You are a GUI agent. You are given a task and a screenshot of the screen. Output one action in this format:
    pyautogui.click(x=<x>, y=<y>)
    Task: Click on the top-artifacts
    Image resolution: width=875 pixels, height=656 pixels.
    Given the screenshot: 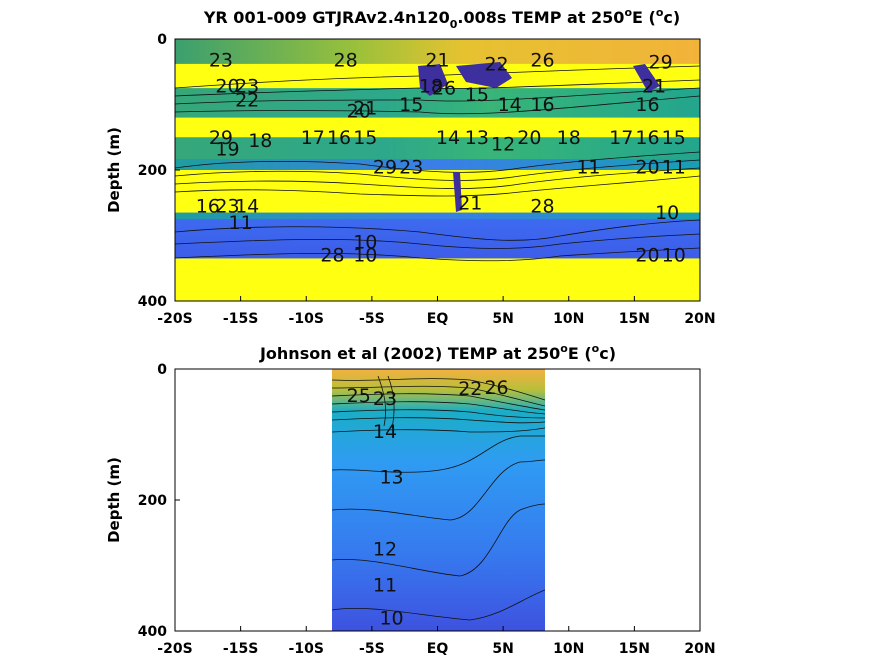 What is the action you would take?
    pyautogui.click(x=539, y=137)
    